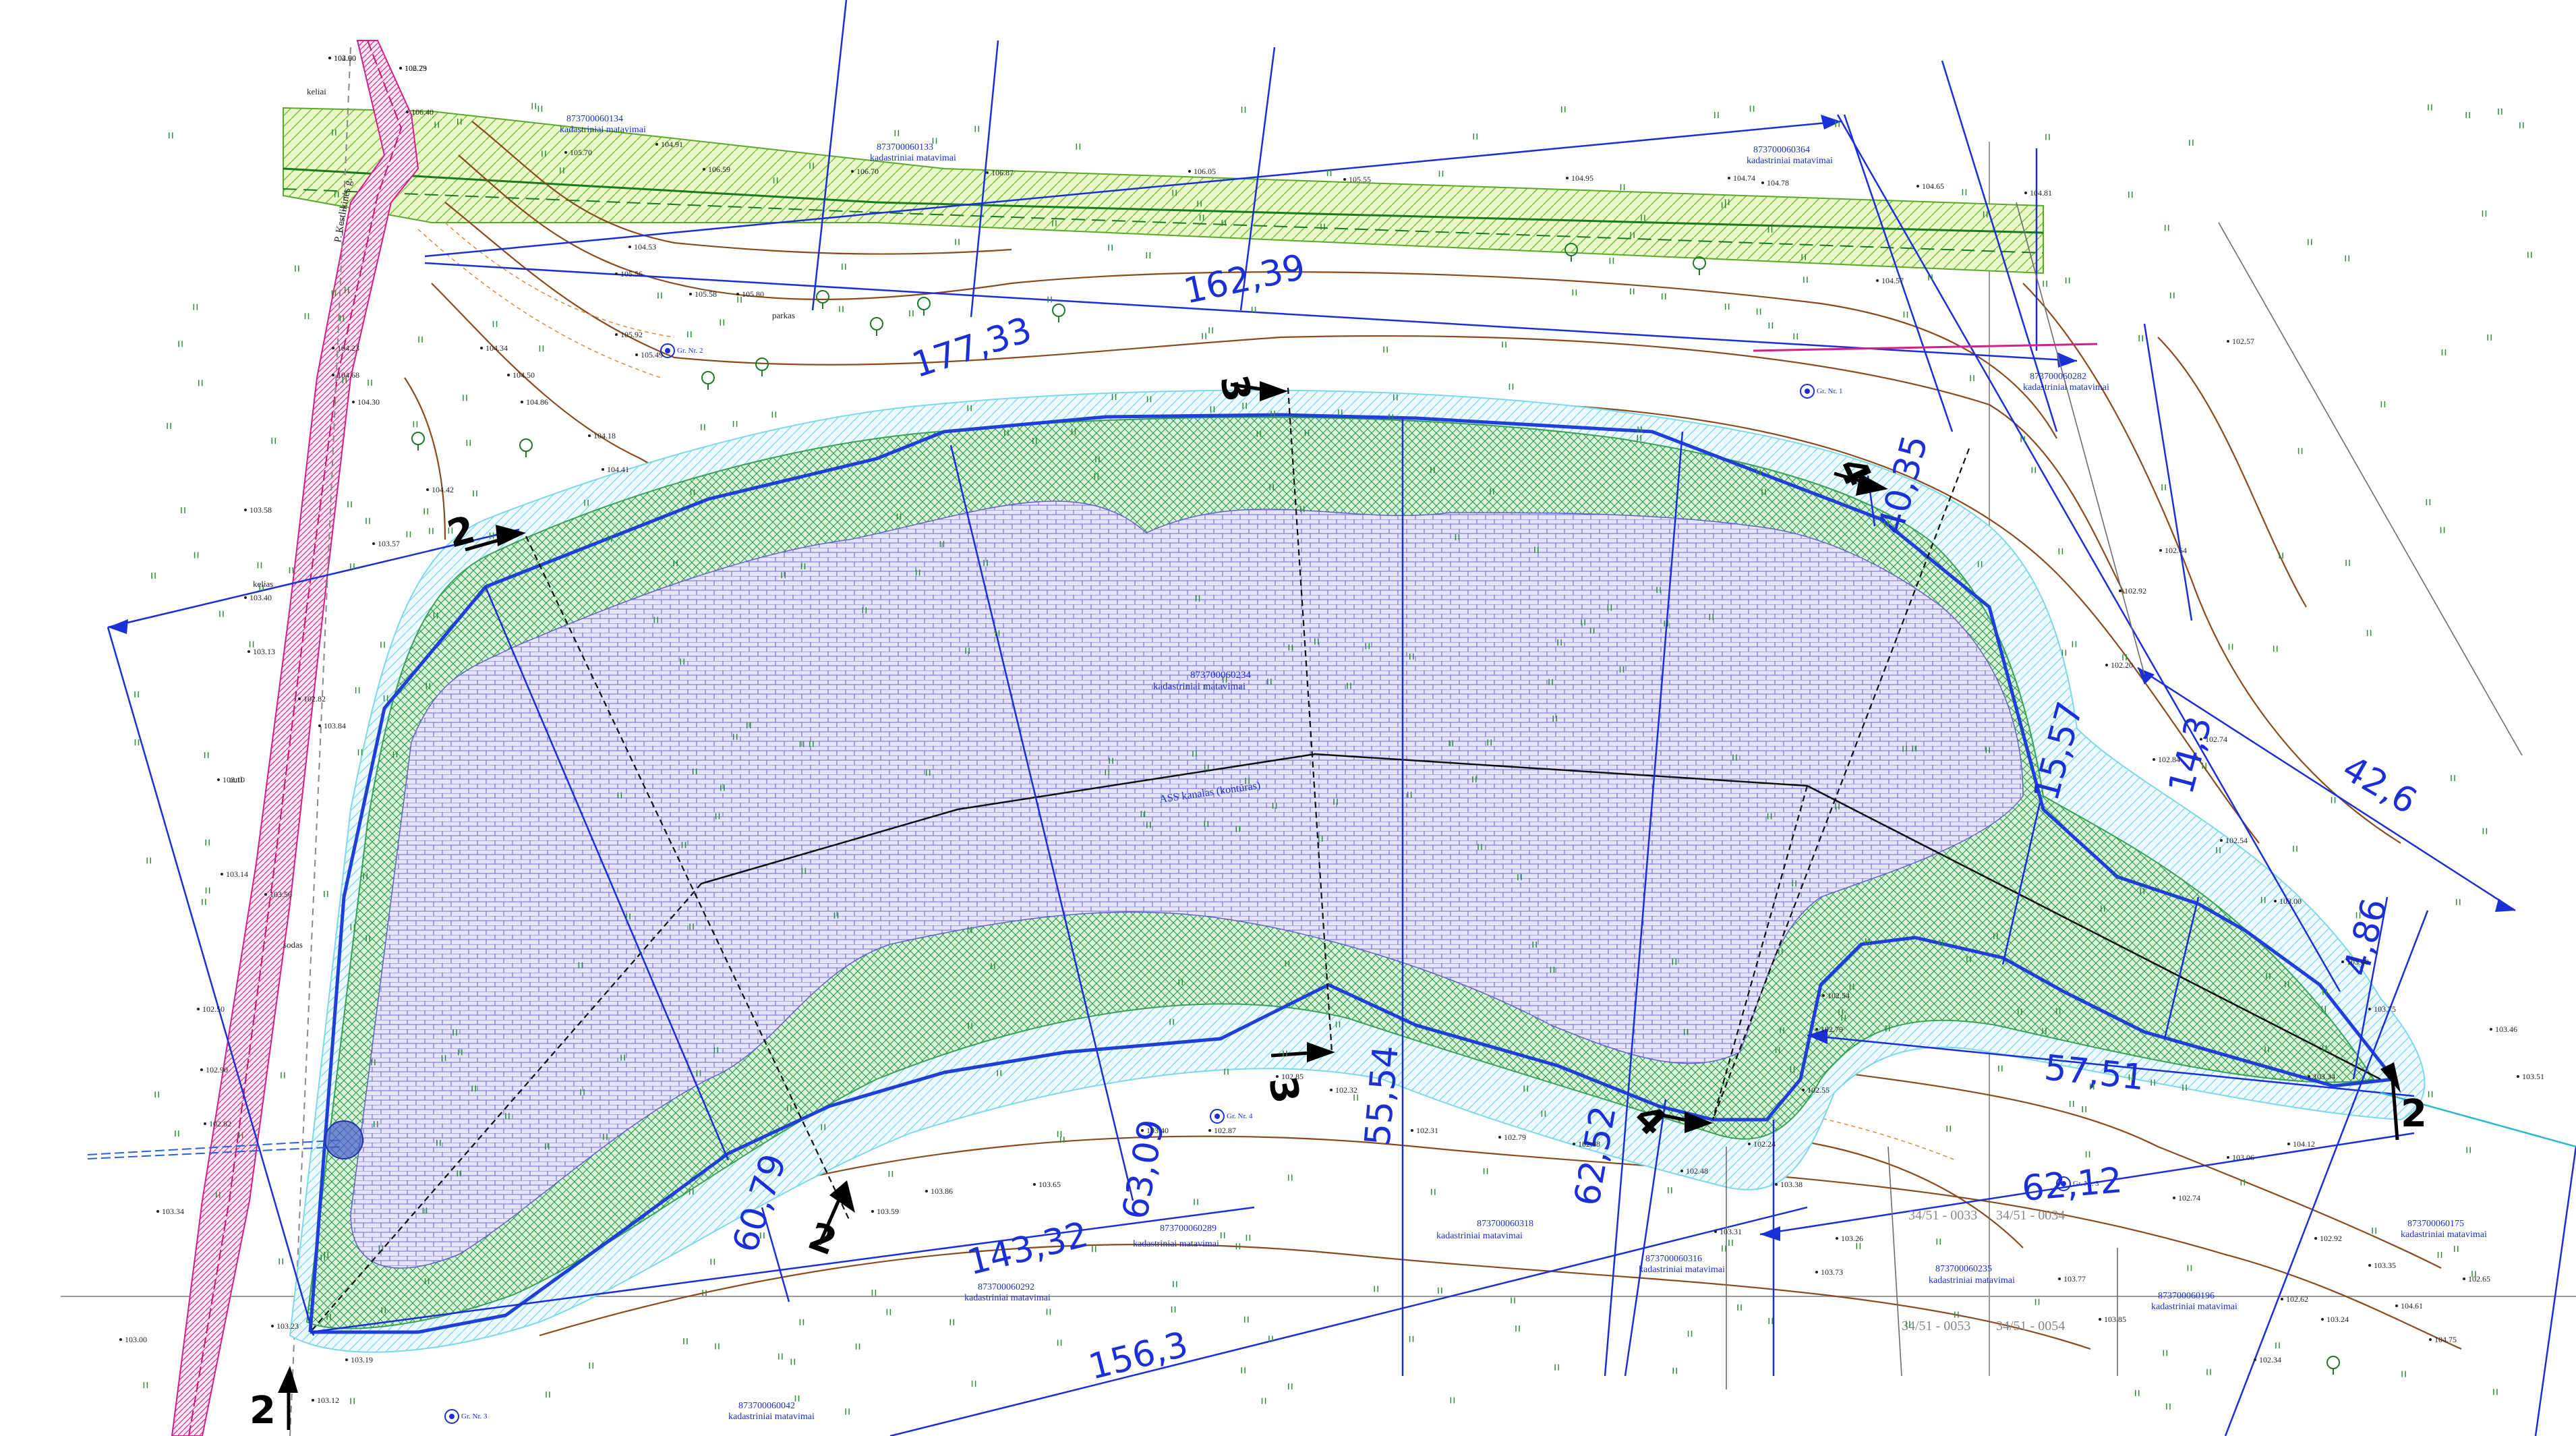  Describe the element at coordinates (348, 375) in the screenshot. I see `elevation-label: 104.68` at that location.